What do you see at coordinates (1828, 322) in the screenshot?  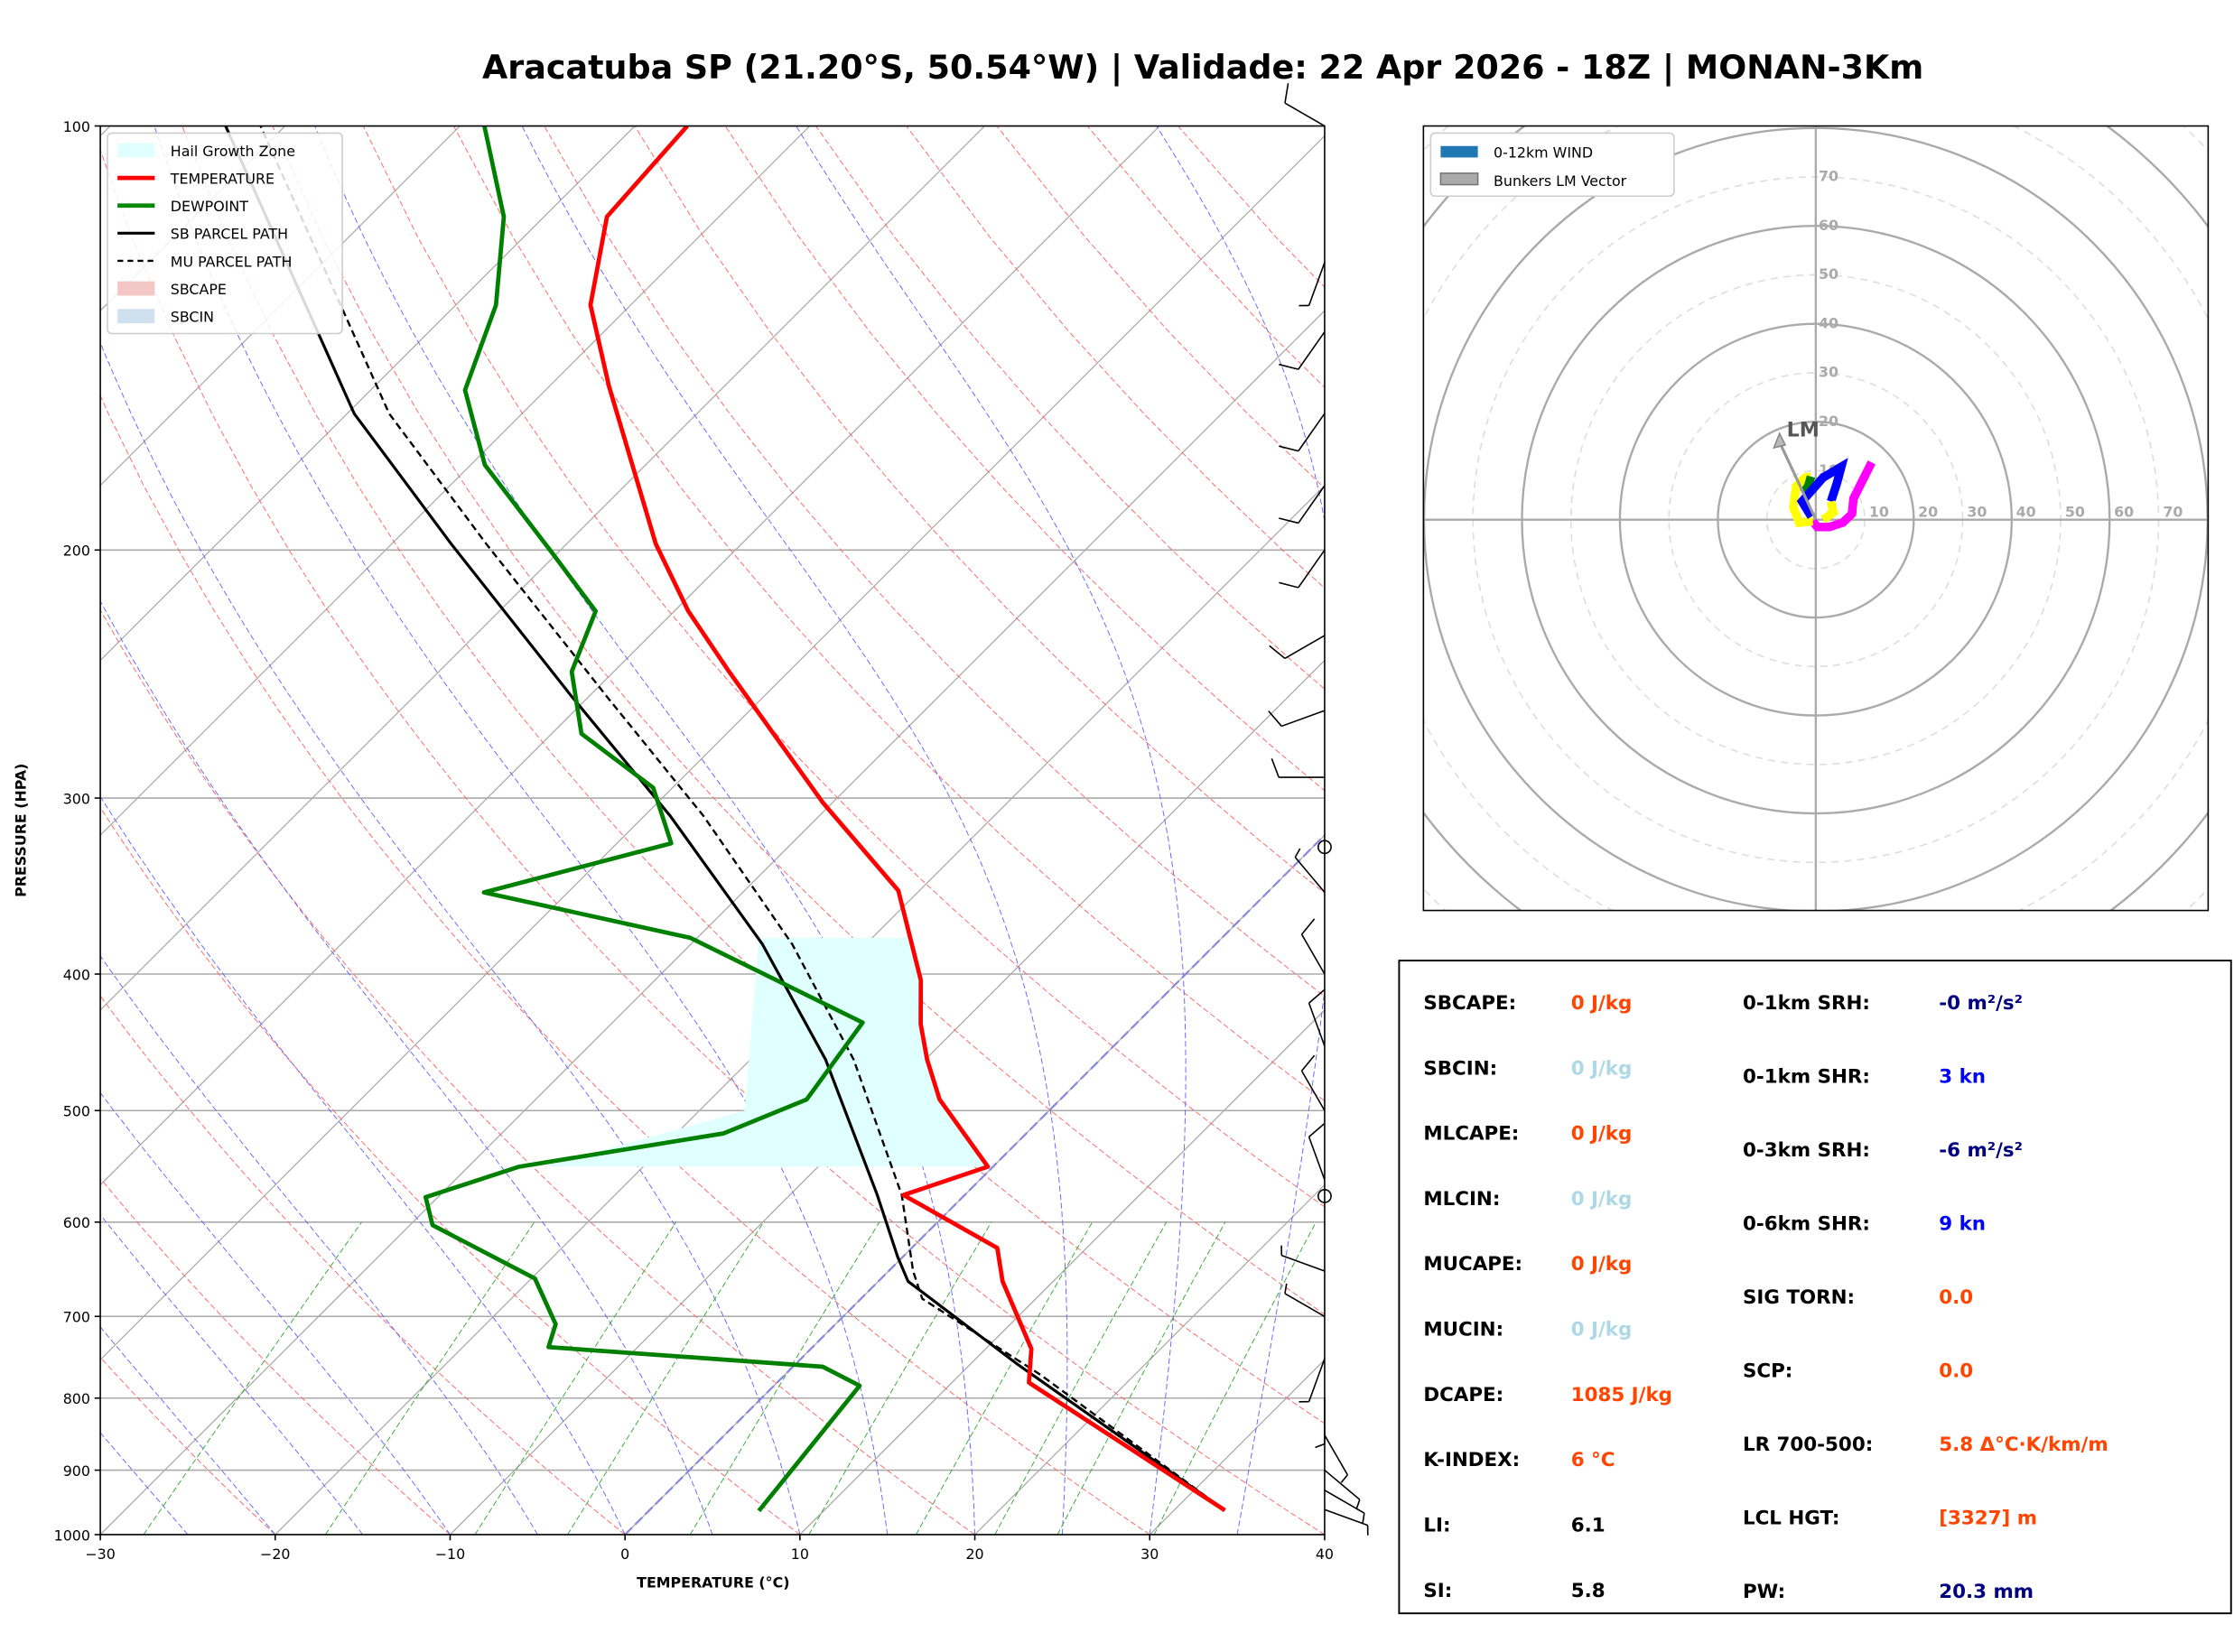 I see `hodograph-ring-label-v: 40` at bounding box center [1828, 322].